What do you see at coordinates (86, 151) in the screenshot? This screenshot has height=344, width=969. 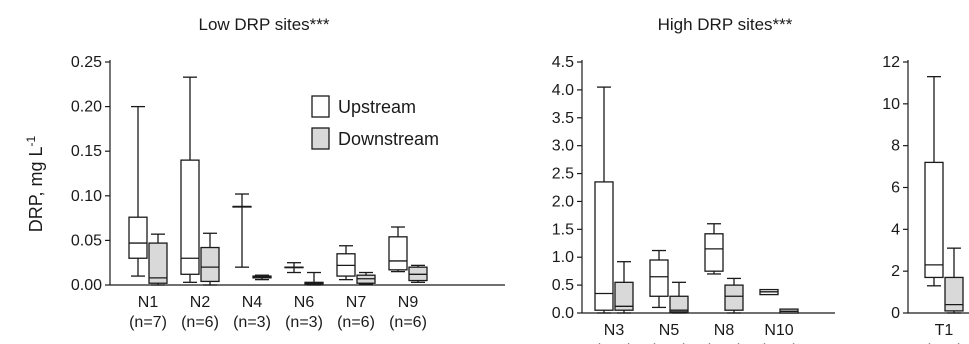 I see `y-tick-label: 0.15` at bounding box center [86, 151].